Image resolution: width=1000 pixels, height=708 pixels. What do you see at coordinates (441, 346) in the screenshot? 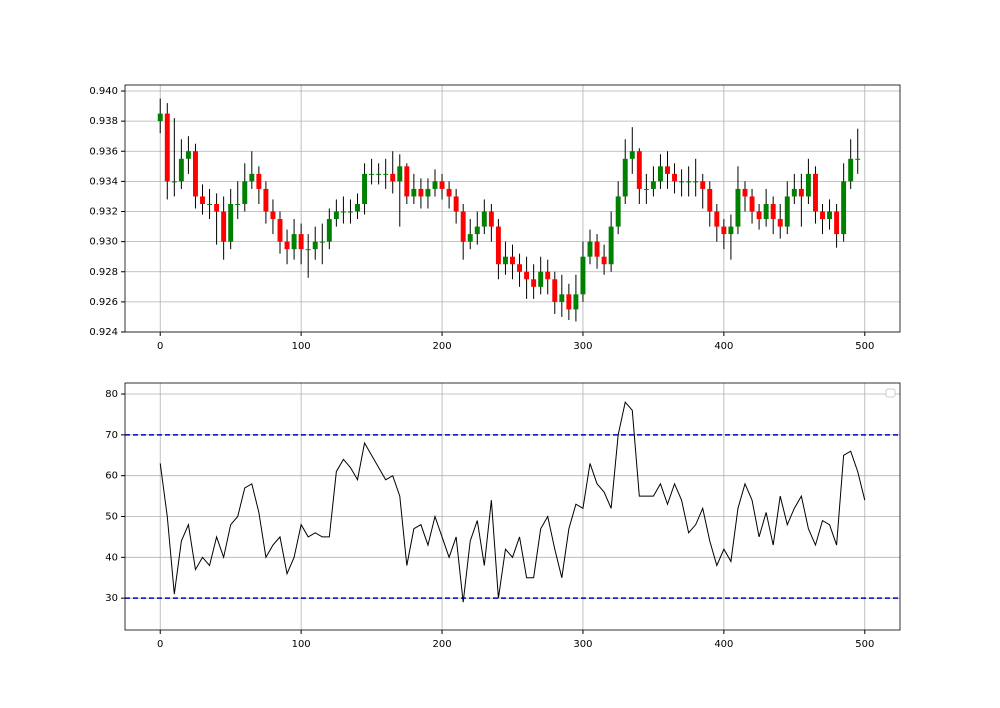
I see `x-tick-label: 200` at bounding box center [441, 346].